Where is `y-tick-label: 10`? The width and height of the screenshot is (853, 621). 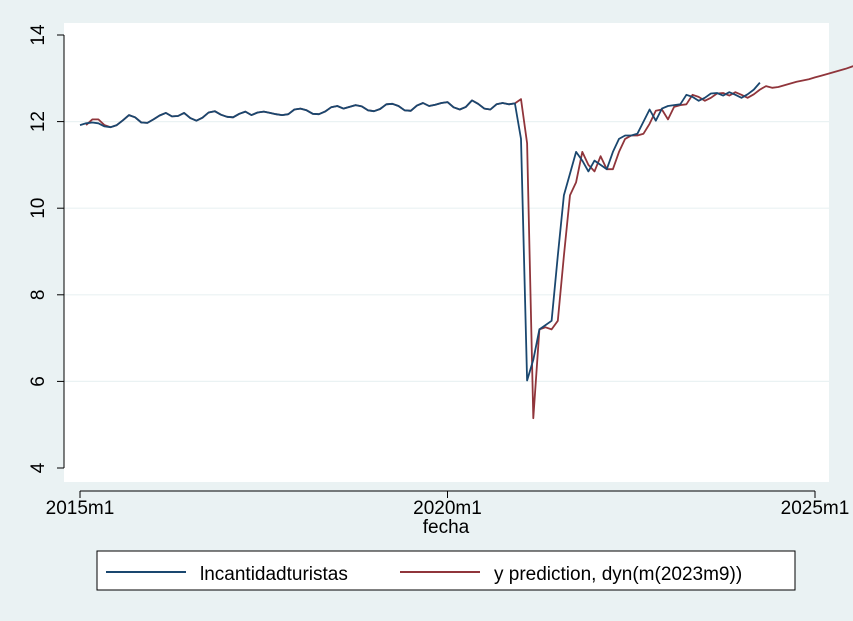 y-tick-label: 10 is located at coordinates (38, 208).